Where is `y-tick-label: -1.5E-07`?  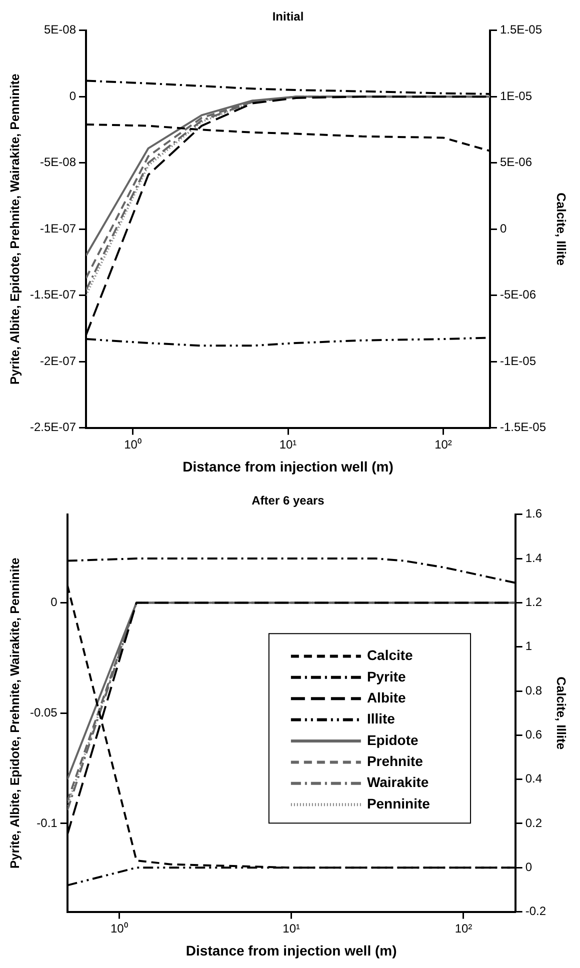 y-tick-label: -1.5E-07 is located at coordinates (53, 295).